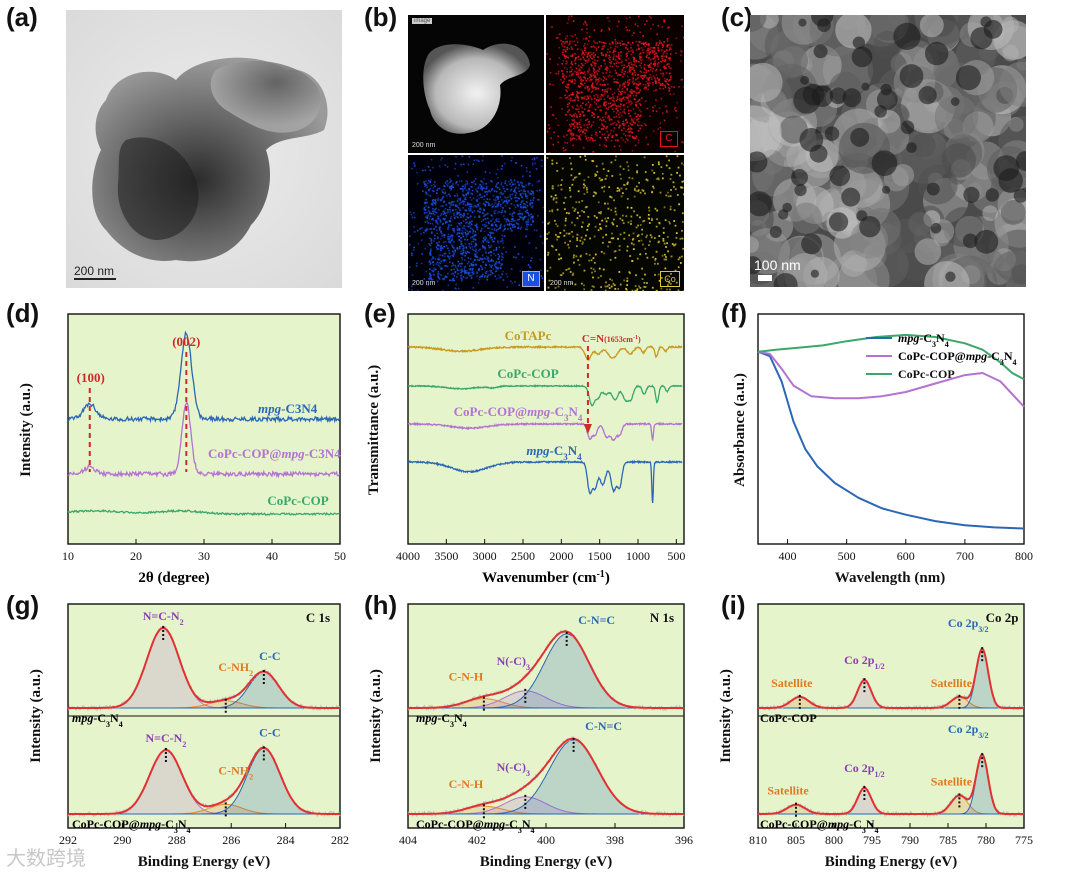  Describe the element at coordinates (22, 17) in the screenshot. I see `panel-label-a: (a)` at that location.